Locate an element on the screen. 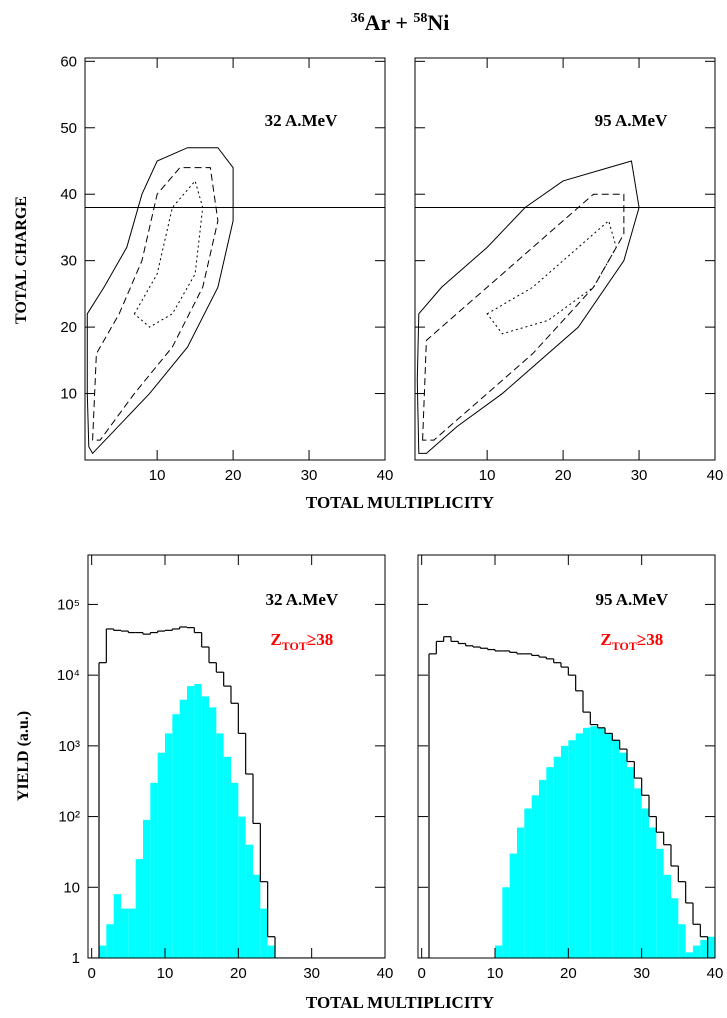 The image size is (727, 1018). y-tick-label: 20 is located at coordinates (68, 327).